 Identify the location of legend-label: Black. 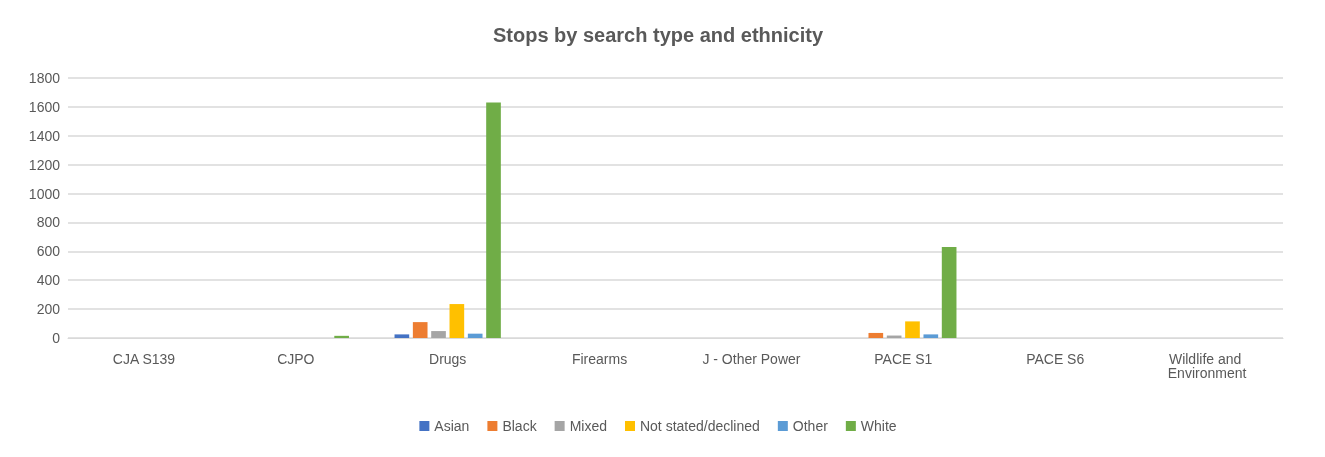
(520, 426).